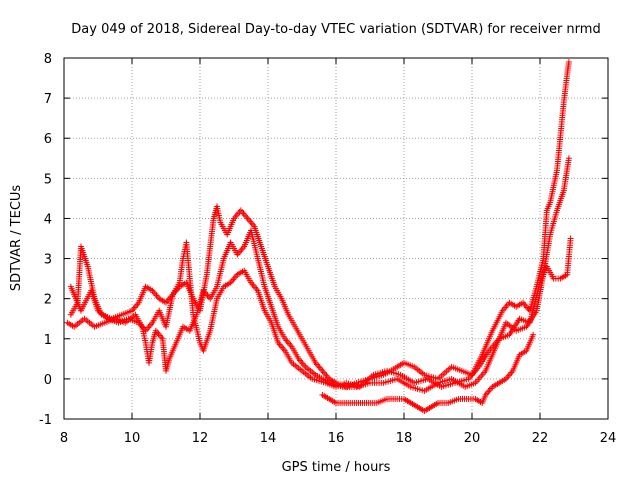  What do you see at coordinates (336, 467) in the screenshot?
I see `x-axis-label: GPS time / hours` at bounding box center [336, 467].